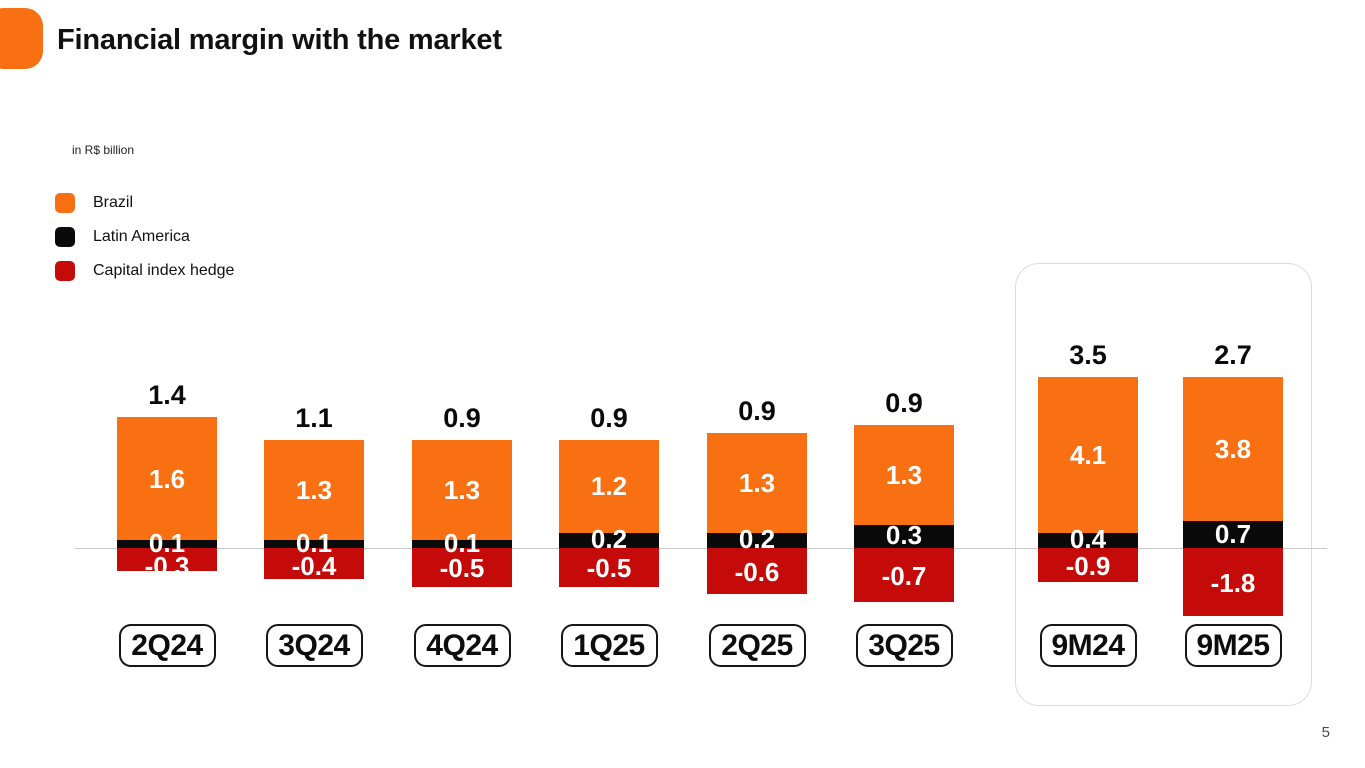 This screenshot has height=768, width=1365. Describe the element at coordinates (1325, 732) in the screenshot. I see `page-number: 5` at that location.